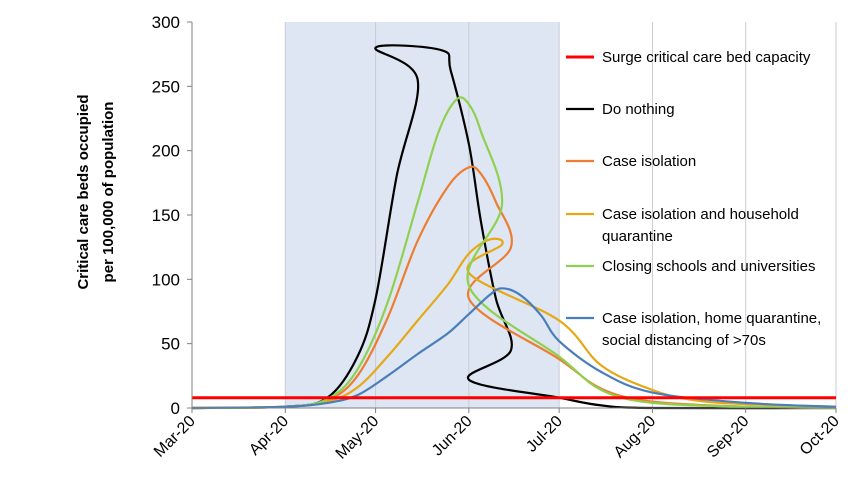 The image size is (864, 486). What do you see at coordinates (638, 109) in the screenshot?
I see `legend-label-1: Do nothing` at bounding box center [638, 109].